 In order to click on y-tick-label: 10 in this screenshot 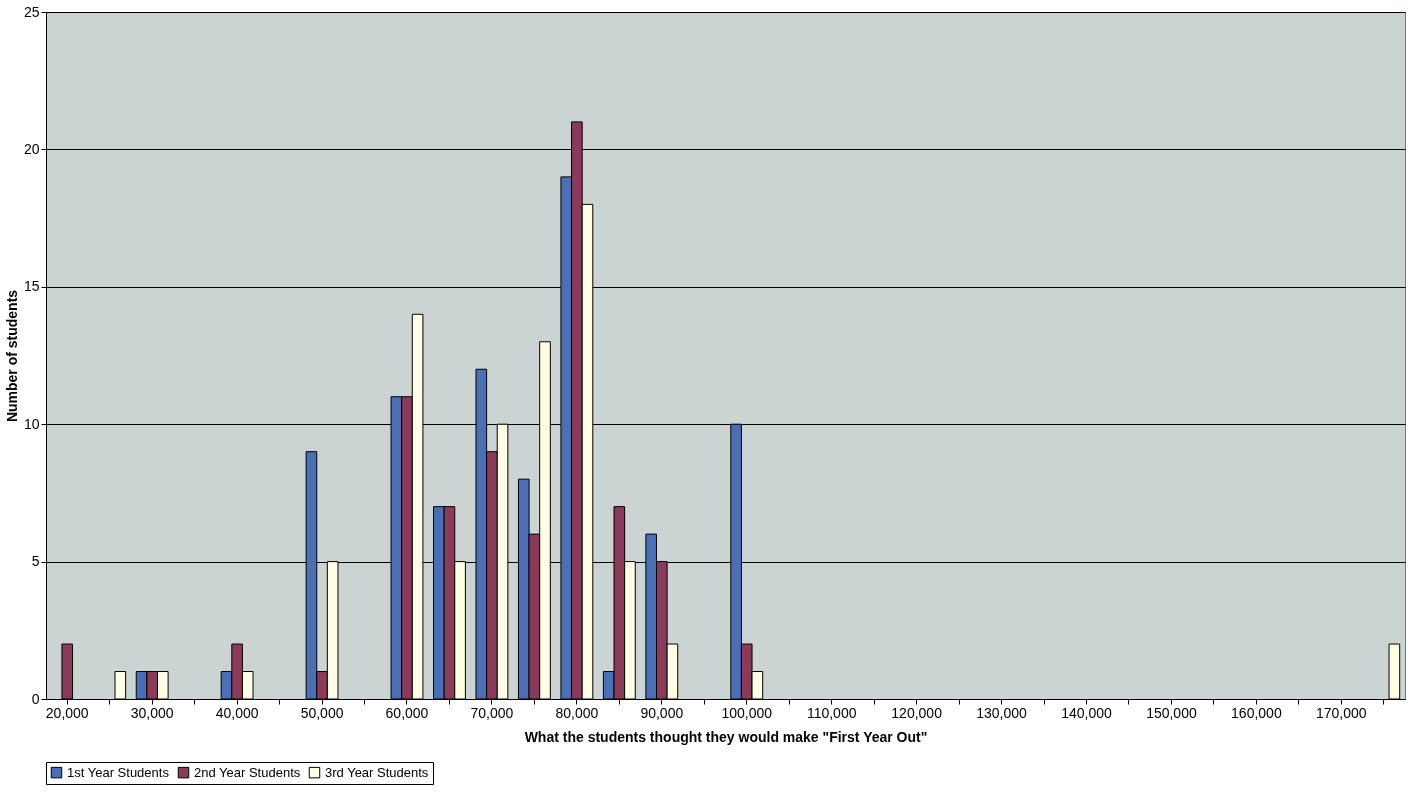, I will do `click(31, 423)`.